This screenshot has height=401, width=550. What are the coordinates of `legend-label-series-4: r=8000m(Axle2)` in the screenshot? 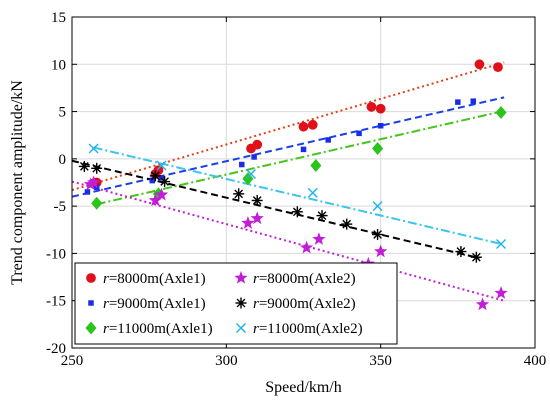 It's located at (304, 279).